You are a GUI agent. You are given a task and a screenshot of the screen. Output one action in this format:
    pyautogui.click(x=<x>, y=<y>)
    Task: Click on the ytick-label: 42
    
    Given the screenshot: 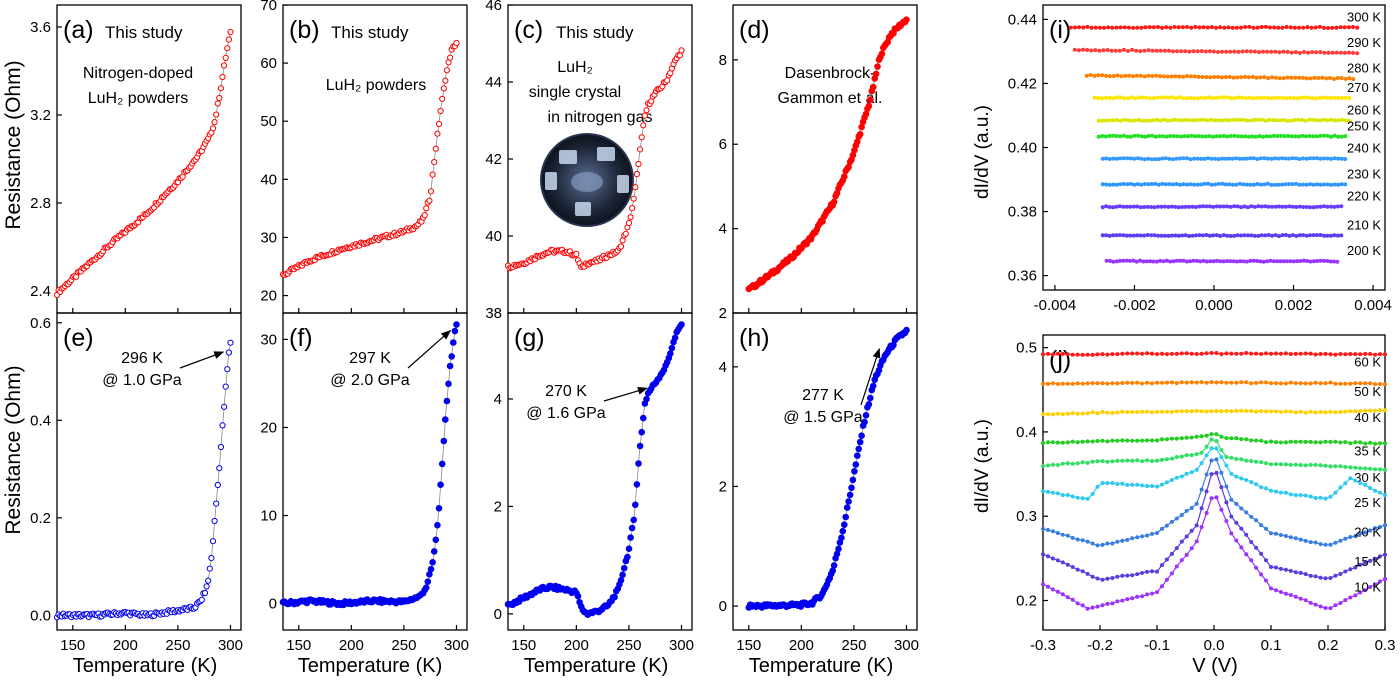 What is the action you would take?
    pyautogui.click(x=493, y=159)
    